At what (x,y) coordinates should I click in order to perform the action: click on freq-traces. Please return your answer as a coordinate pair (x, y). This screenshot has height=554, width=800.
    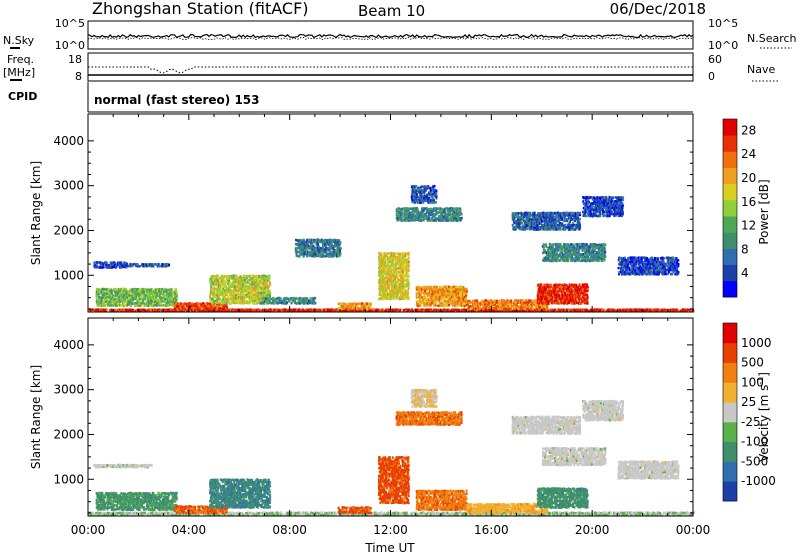
    Looking at the image, I should click on (390, 71).